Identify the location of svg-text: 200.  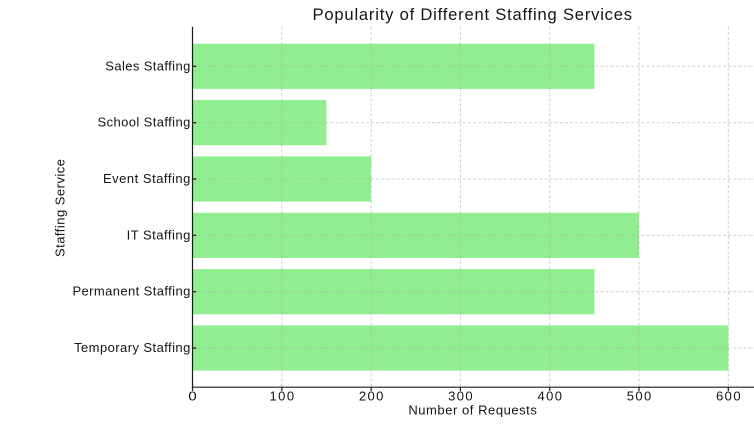
(371, 396).